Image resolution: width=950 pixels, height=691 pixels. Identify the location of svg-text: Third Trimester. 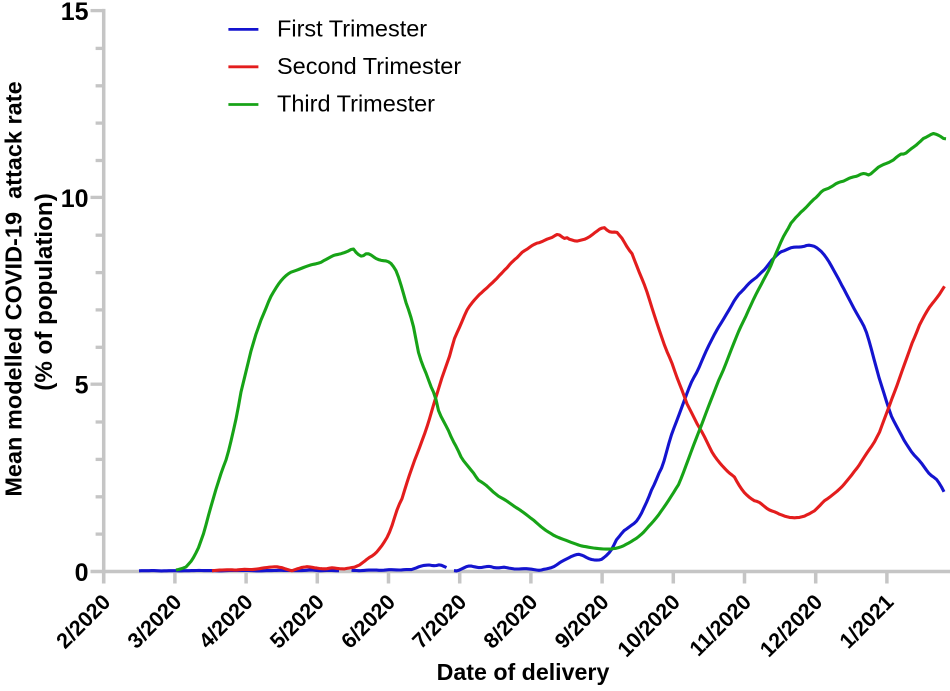
(356, 104).